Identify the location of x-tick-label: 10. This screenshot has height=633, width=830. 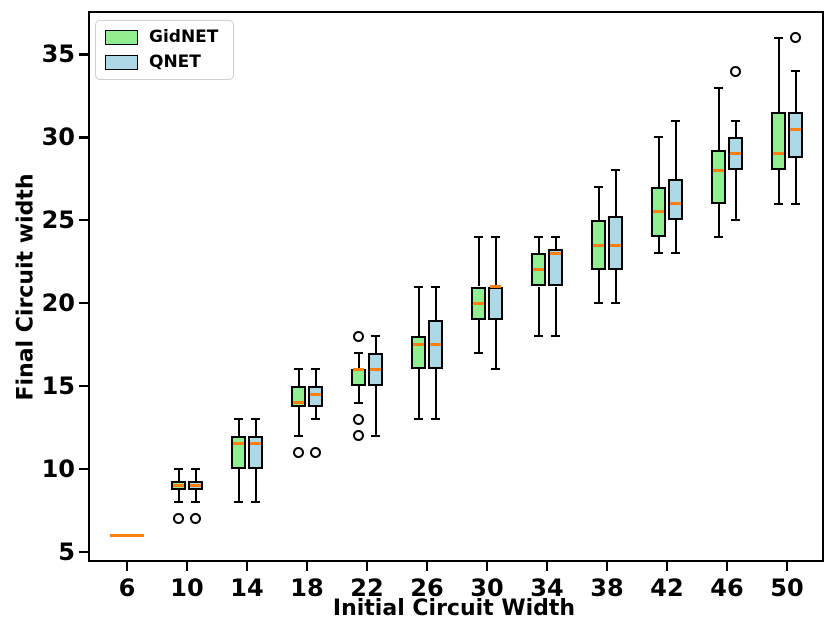
(187, 588).